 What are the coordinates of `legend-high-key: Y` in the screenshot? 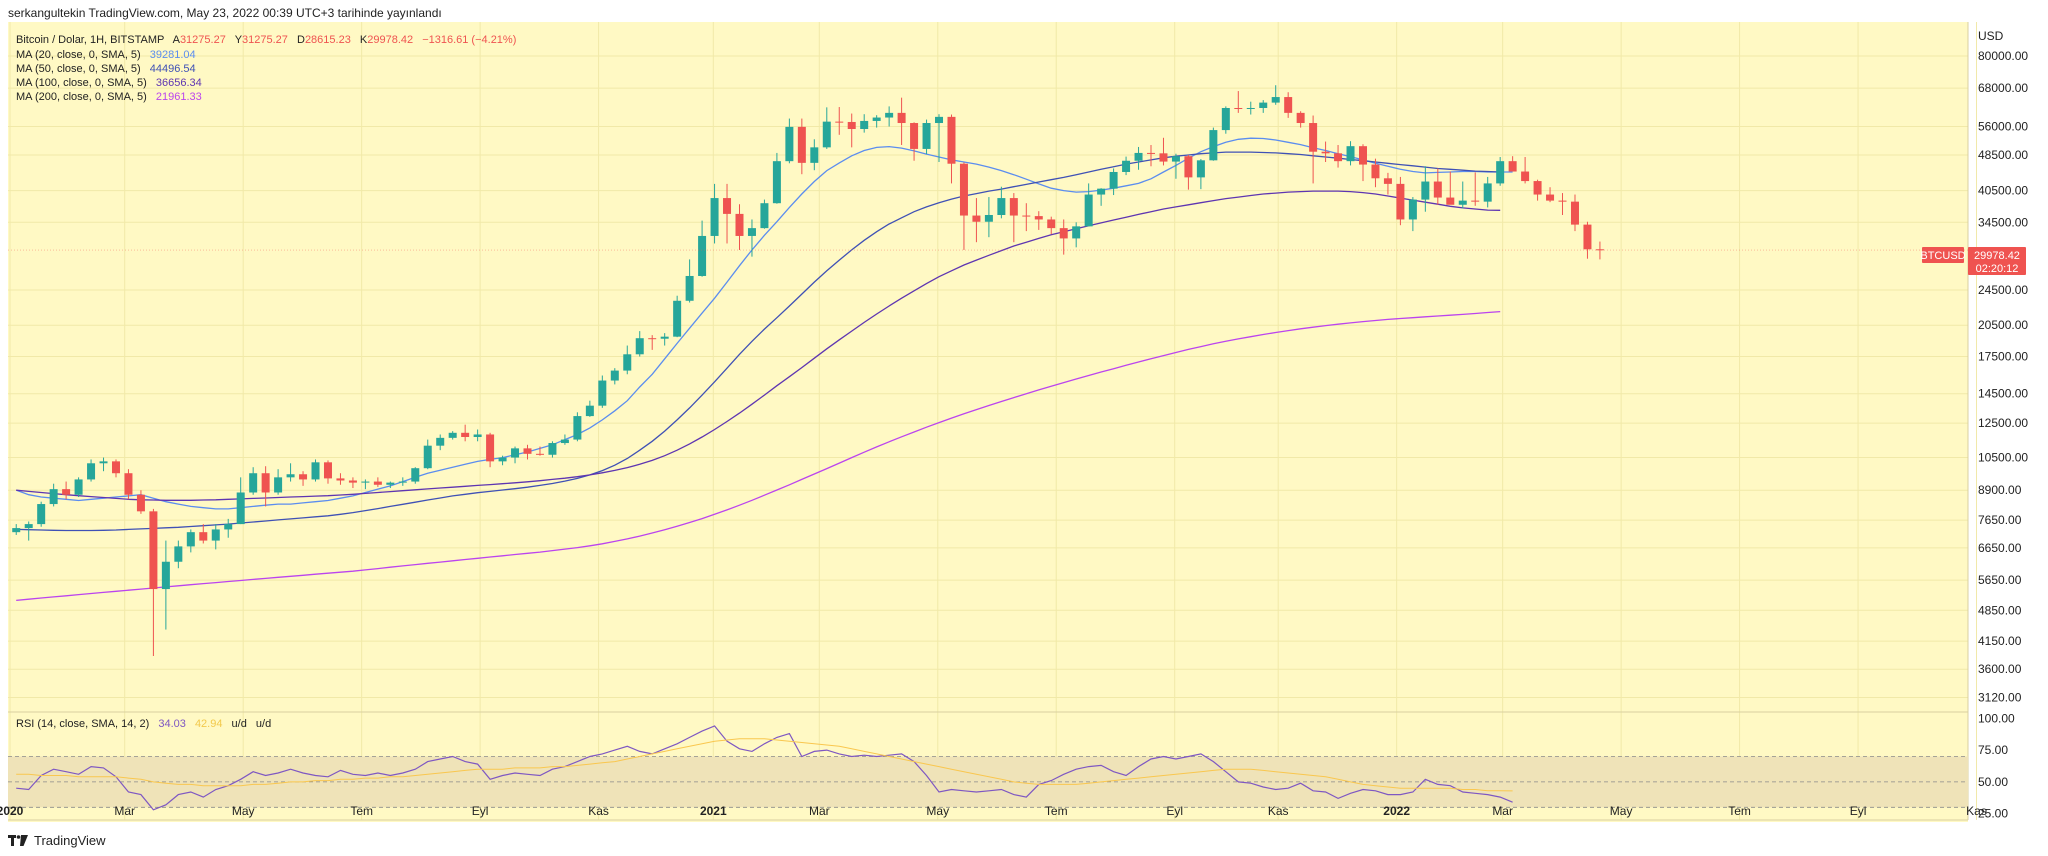 It's located at (239, 40).